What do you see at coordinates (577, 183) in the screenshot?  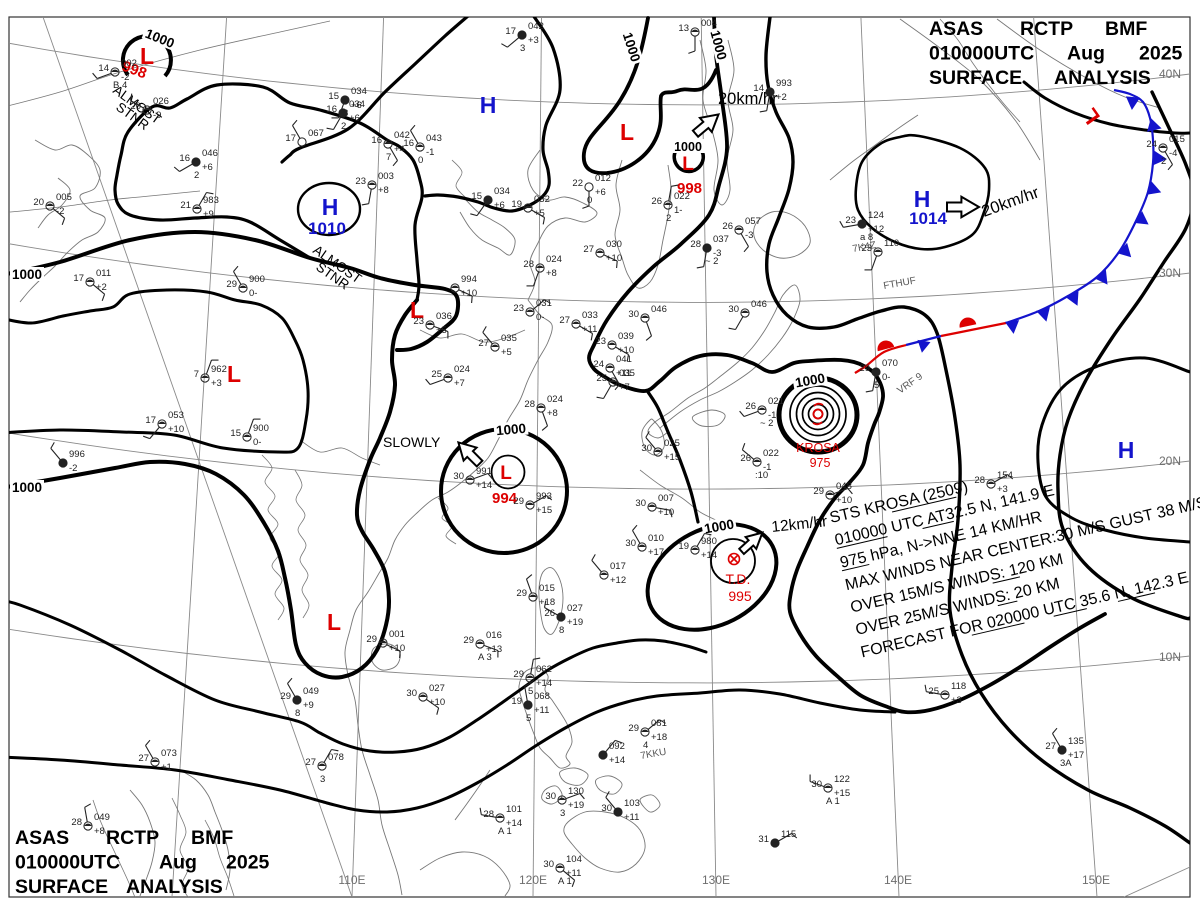 I see `svg-text: 22` at bounding box center [577, 183].